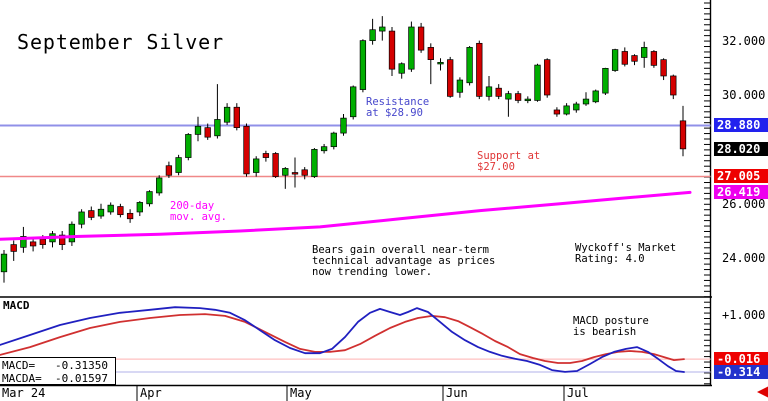 This screenshot has width=768, height=401. What do you see at coordinates (741, 148) in the screenshot?
I see `price-badge: 28.020` at bounding box center [741, 148].